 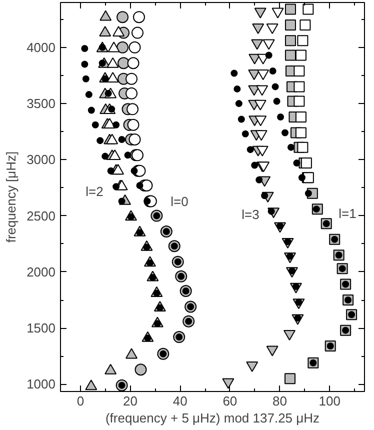 I want to click on y-tick-label: 3000, so click(x=41, y=160).